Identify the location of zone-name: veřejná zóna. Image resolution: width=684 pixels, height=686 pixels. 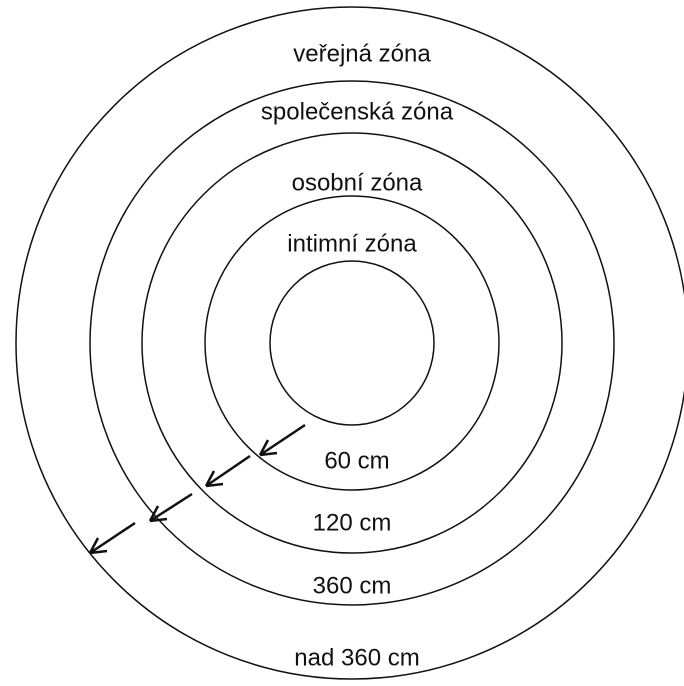
(362, 53).